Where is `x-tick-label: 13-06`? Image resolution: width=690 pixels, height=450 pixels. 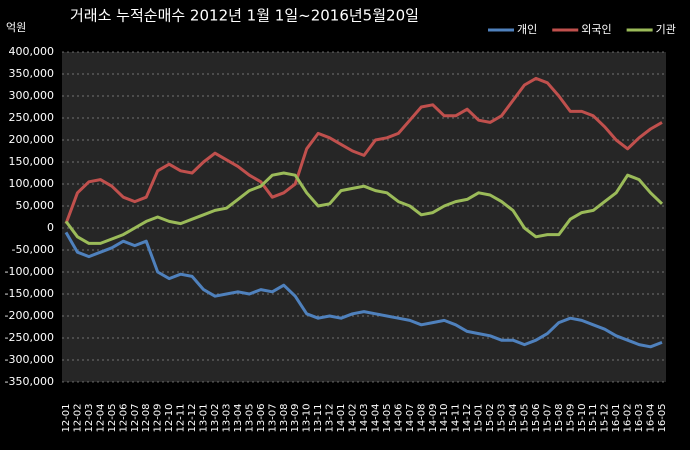
x-tick-label: 13-06 is located at coordinates (261, 417).